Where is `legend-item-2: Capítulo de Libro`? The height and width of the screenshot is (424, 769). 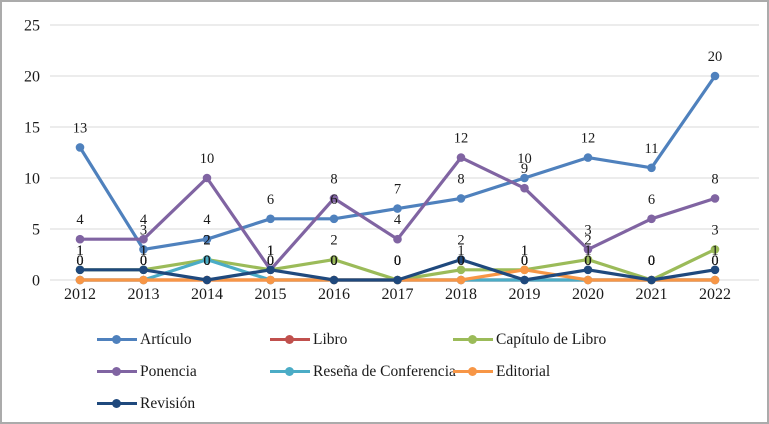 legend-item-2: Capítulo de Libro is located at coordinates (529, 340).